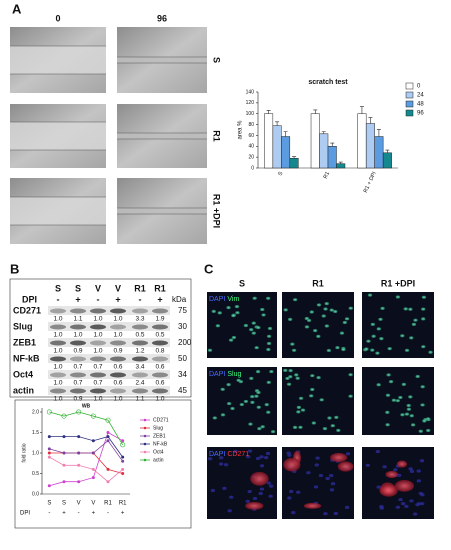  I want to click on densitometry: 0.9, so click(77, 351).